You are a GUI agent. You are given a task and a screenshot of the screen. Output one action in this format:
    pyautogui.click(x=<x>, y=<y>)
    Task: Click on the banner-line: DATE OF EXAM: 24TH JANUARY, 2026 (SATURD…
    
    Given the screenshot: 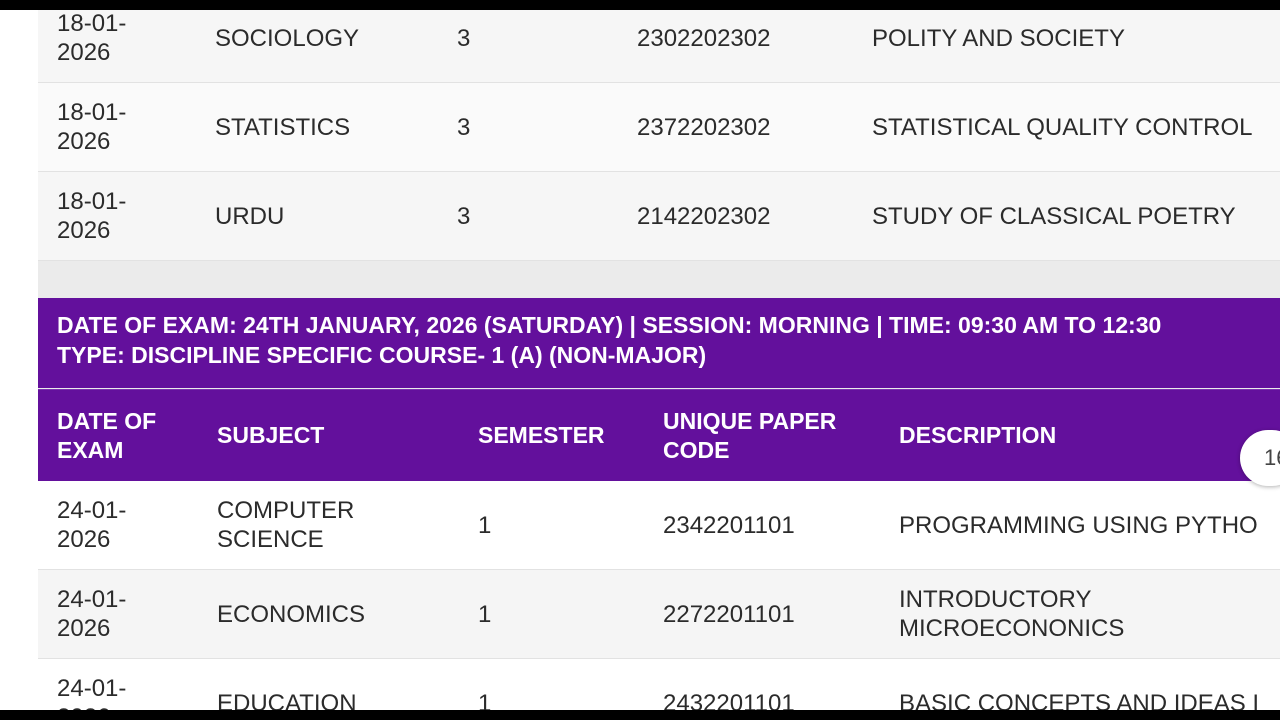 What is the action you would take?
    pyautogui.click(x=609, y=325)
    